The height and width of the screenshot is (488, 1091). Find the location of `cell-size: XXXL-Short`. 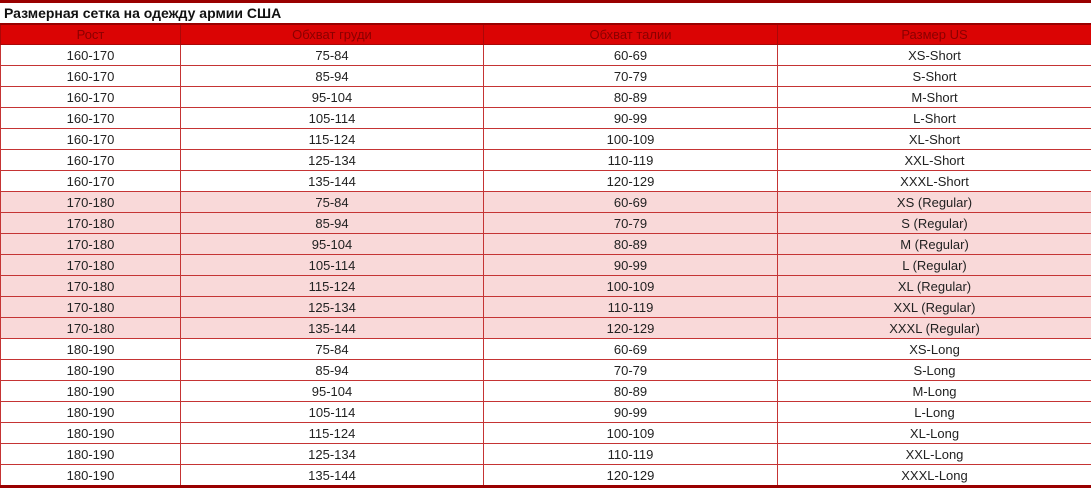

cell-size: XXXL-Short is located at coordinates (934, 181).